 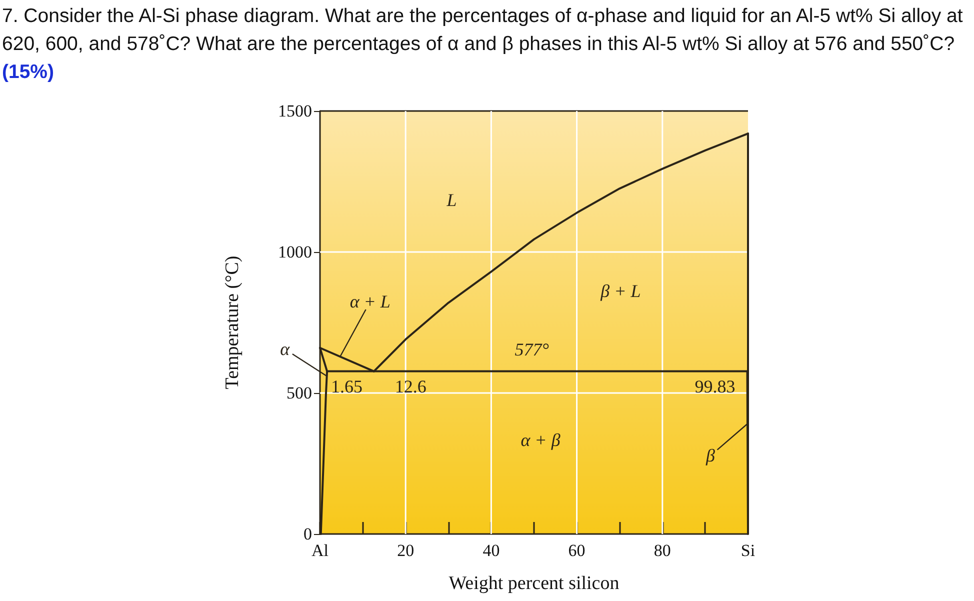 What do you see at coordinates (232, 323) in the screenshot?
I see `y-axis-title: Temperature (°C)` at bounding box center [232, 323].